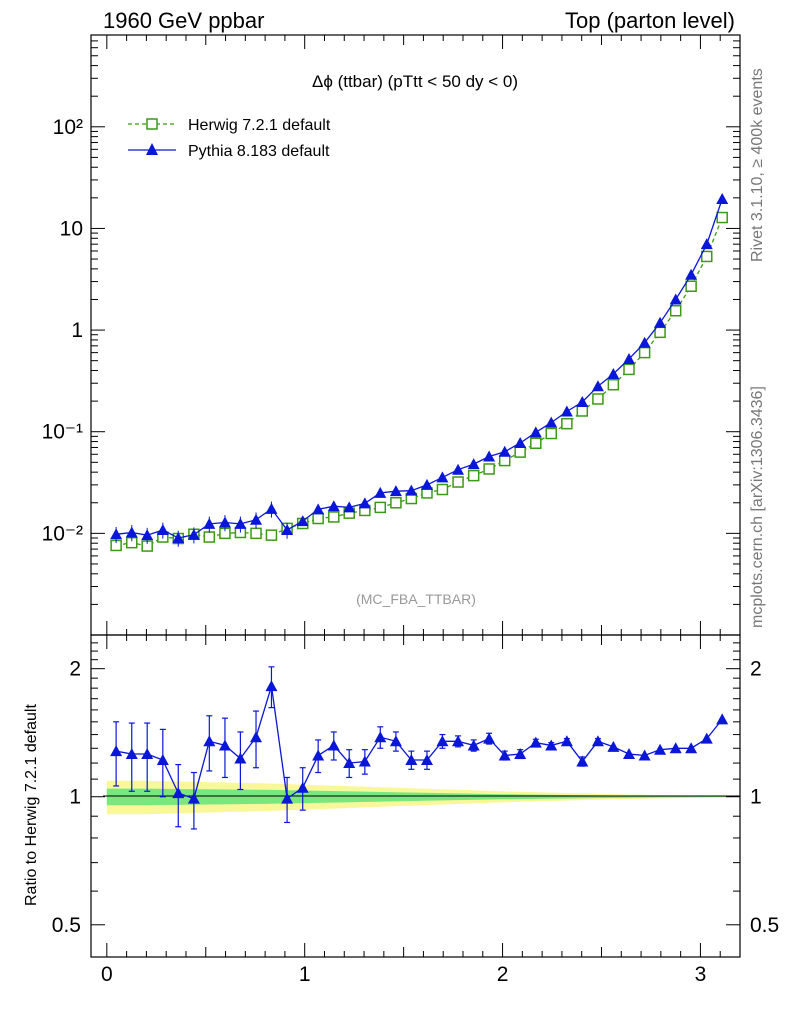  What do you see at coordinates (62, 533) in the screenshot?
I see `main-y-tick-label: 10⁻²` at bounding box center [62, 533].